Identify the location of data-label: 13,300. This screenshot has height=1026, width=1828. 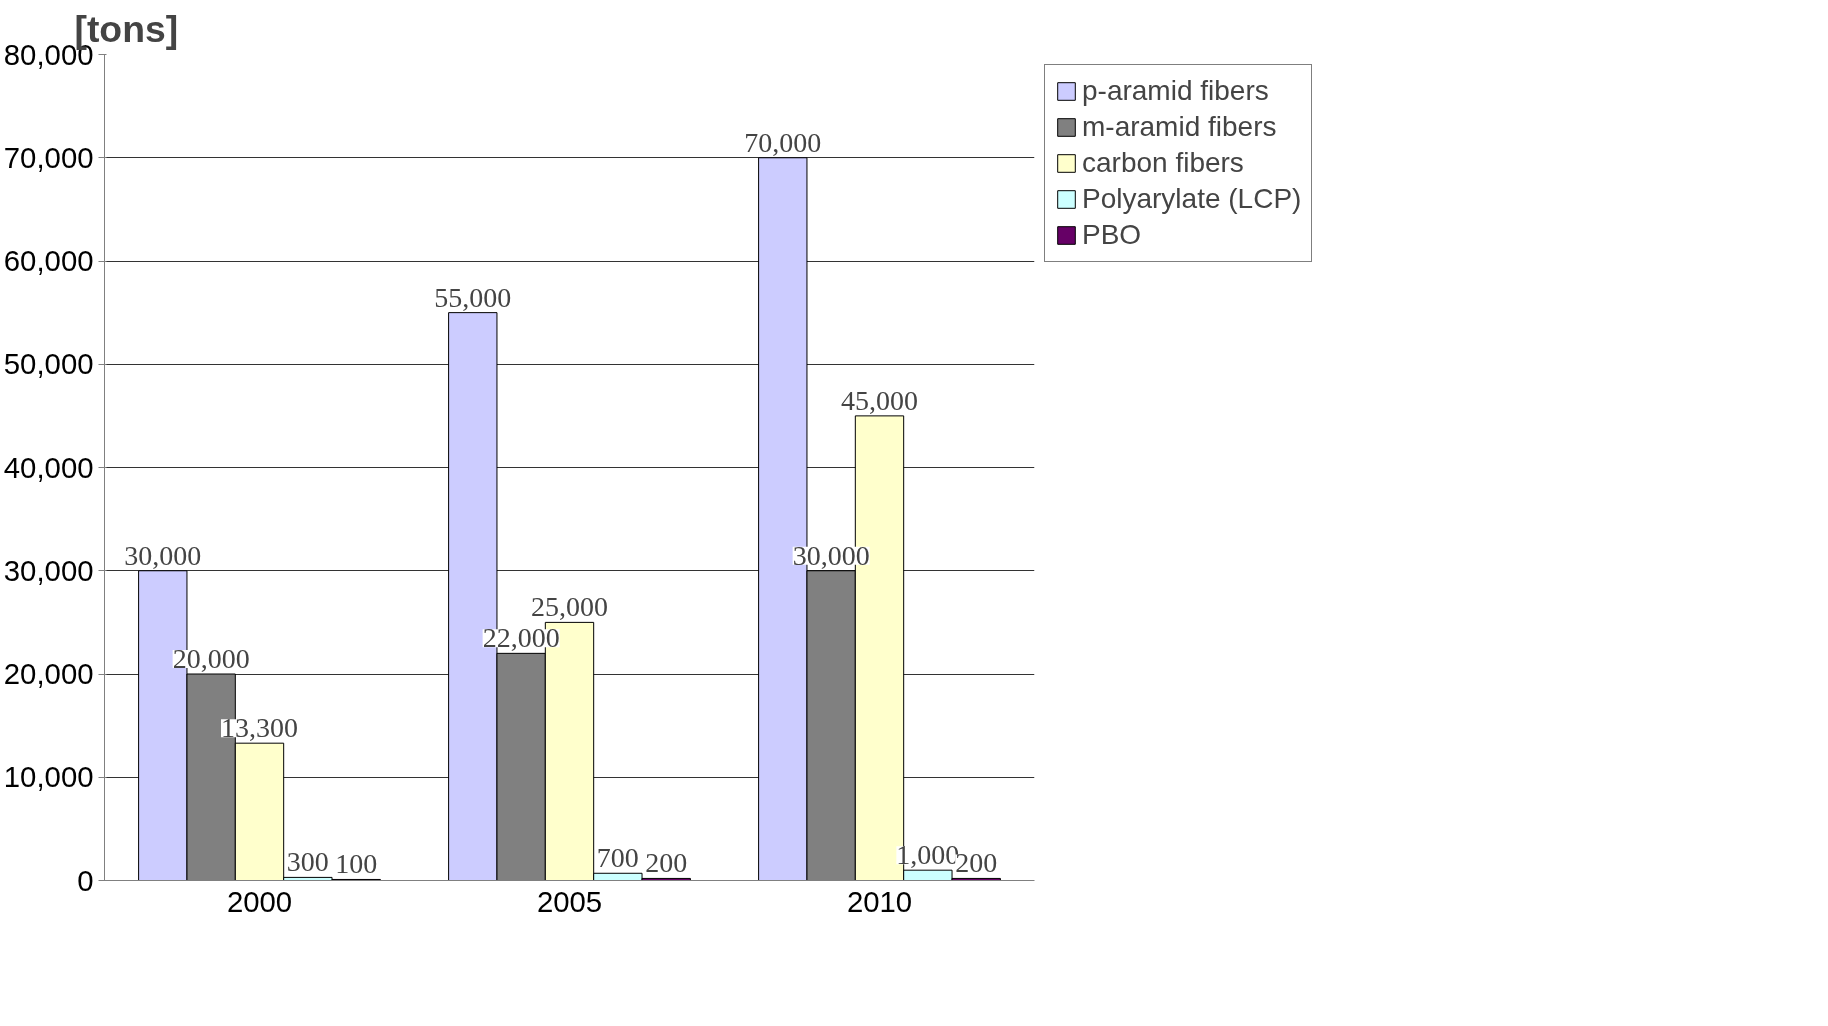
(259, 728).